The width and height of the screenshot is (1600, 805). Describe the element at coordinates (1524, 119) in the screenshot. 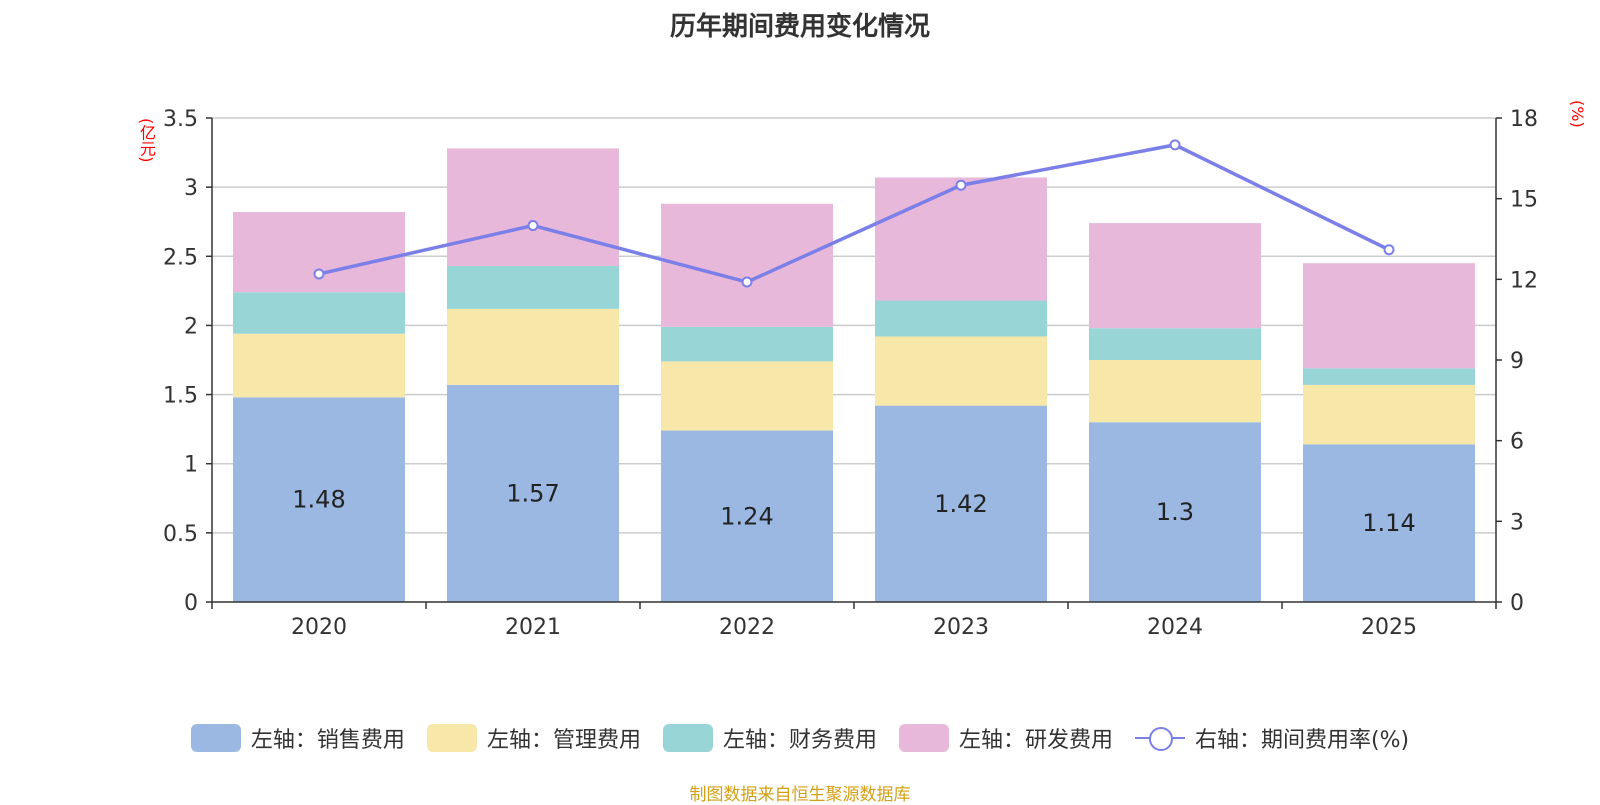

I see `right-axis-tick-label: 18` at that location.